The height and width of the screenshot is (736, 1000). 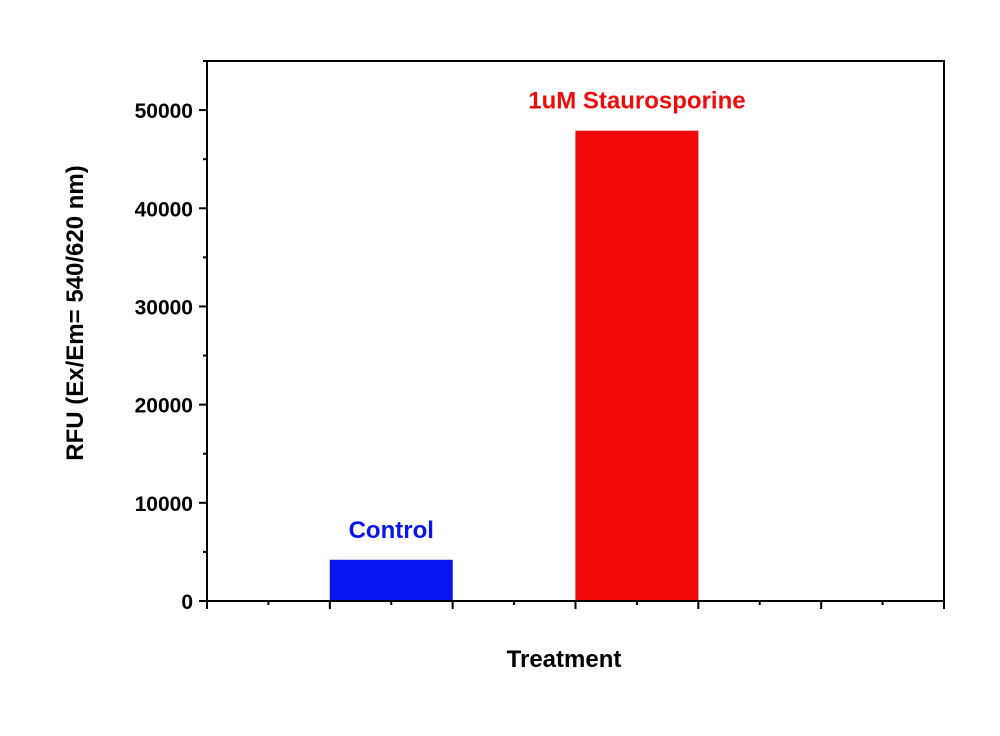 What do you see at coordinates (391, 530) in the screenshot?
I see `bar-label-0: Control` at bounding box center [391, 530].